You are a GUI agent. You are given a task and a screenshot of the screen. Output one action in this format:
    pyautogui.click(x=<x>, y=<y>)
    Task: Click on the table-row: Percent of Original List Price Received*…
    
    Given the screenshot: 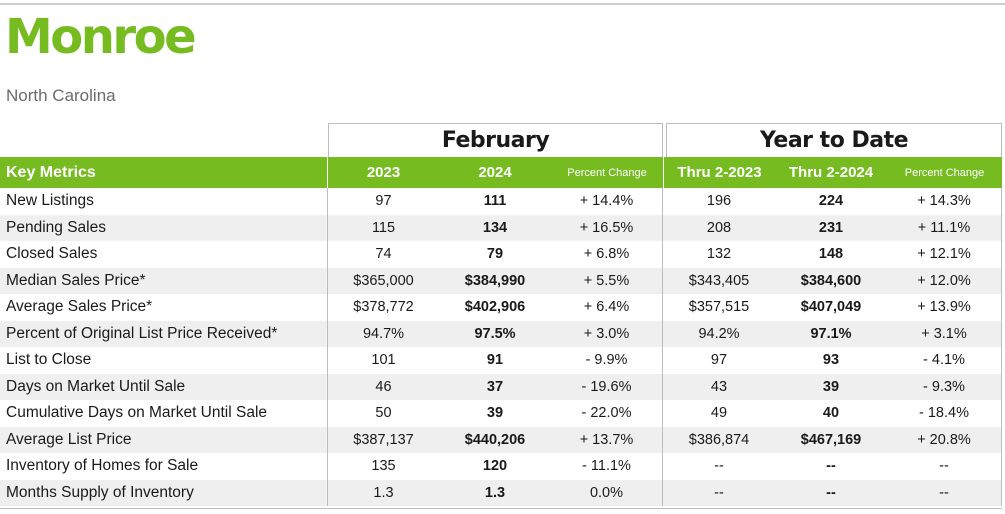 What is the action you would take?
    pyautogui.click(x=501, y=333)
    